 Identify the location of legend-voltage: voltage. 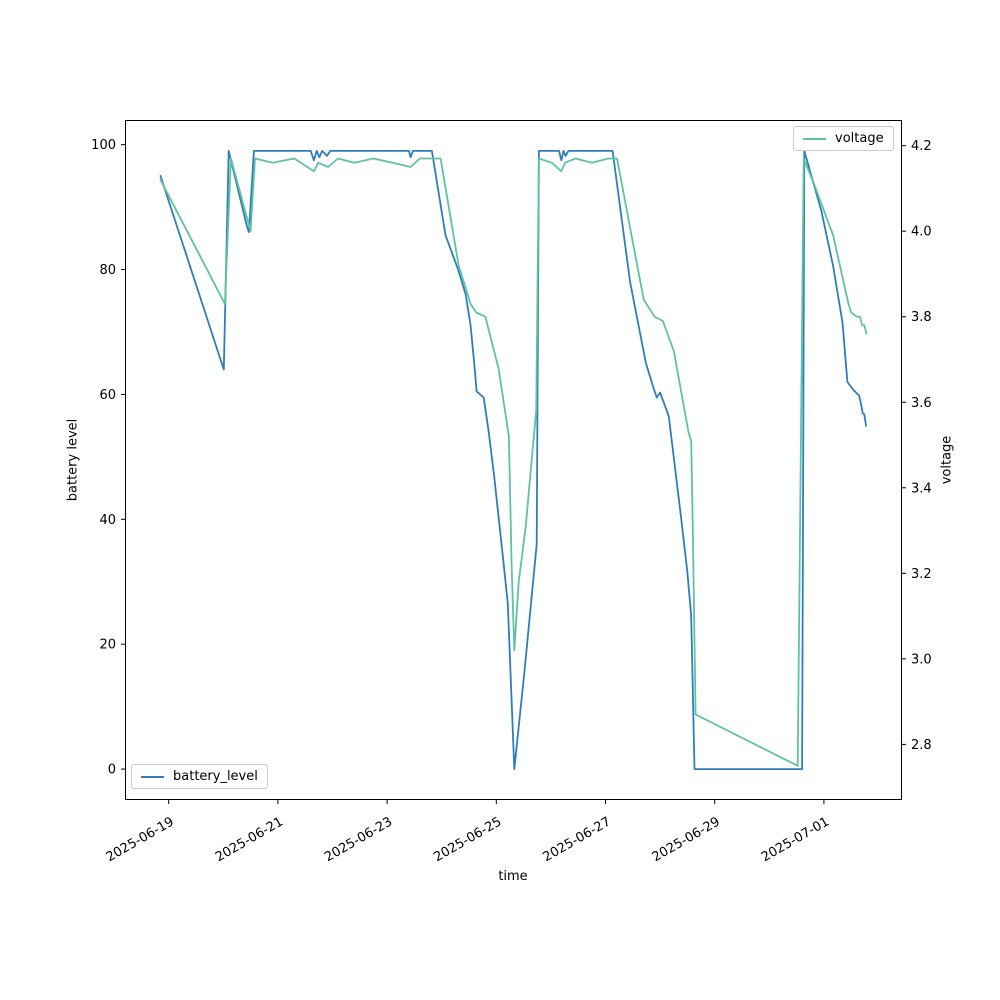
(843, 138).